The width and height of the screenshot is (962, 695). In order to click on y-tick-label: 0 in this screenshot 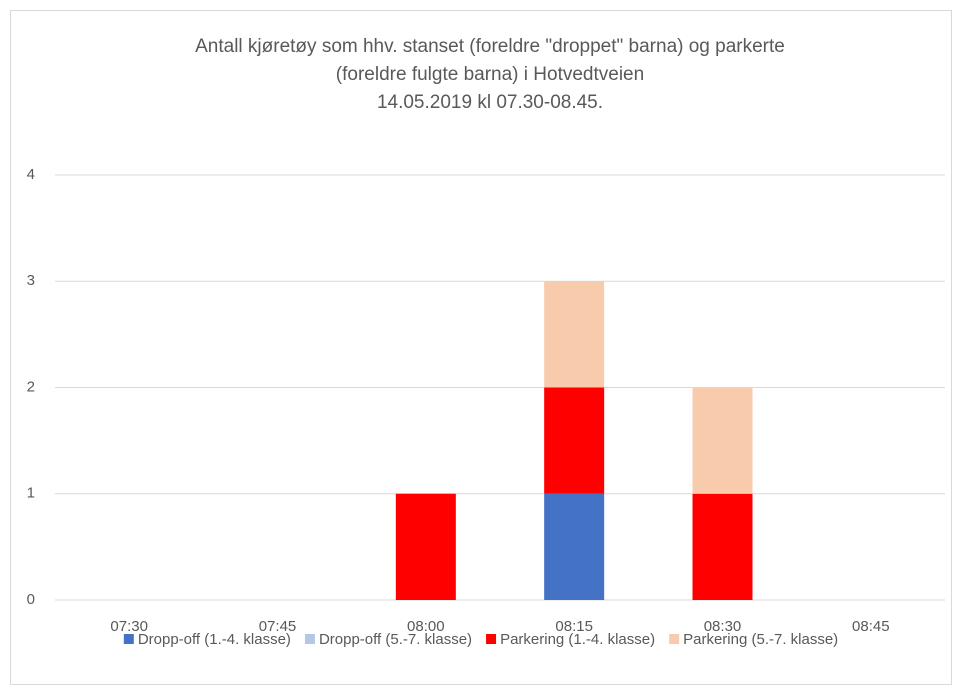, I will do `click(31, 599)`.